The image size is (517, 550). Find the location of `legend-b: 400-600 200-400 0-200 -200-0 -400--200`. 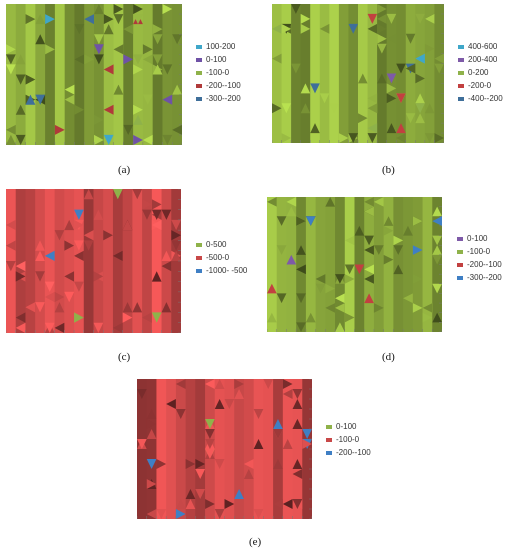

legend-b: 400-600 200-400 0-200 -200-0 -400--200 is located at coordinates (480, 72).